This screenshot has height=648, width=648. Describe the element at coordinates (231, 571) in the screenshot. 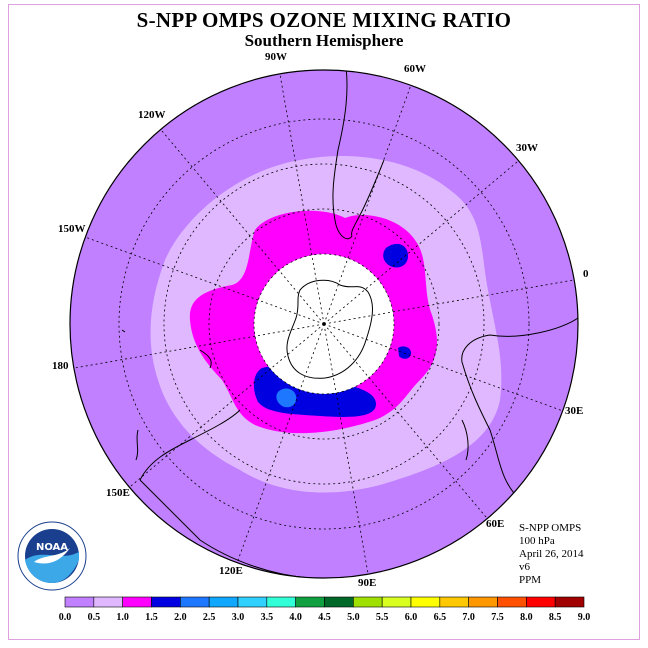

I see `lon-label-120e: 120E` at that location.